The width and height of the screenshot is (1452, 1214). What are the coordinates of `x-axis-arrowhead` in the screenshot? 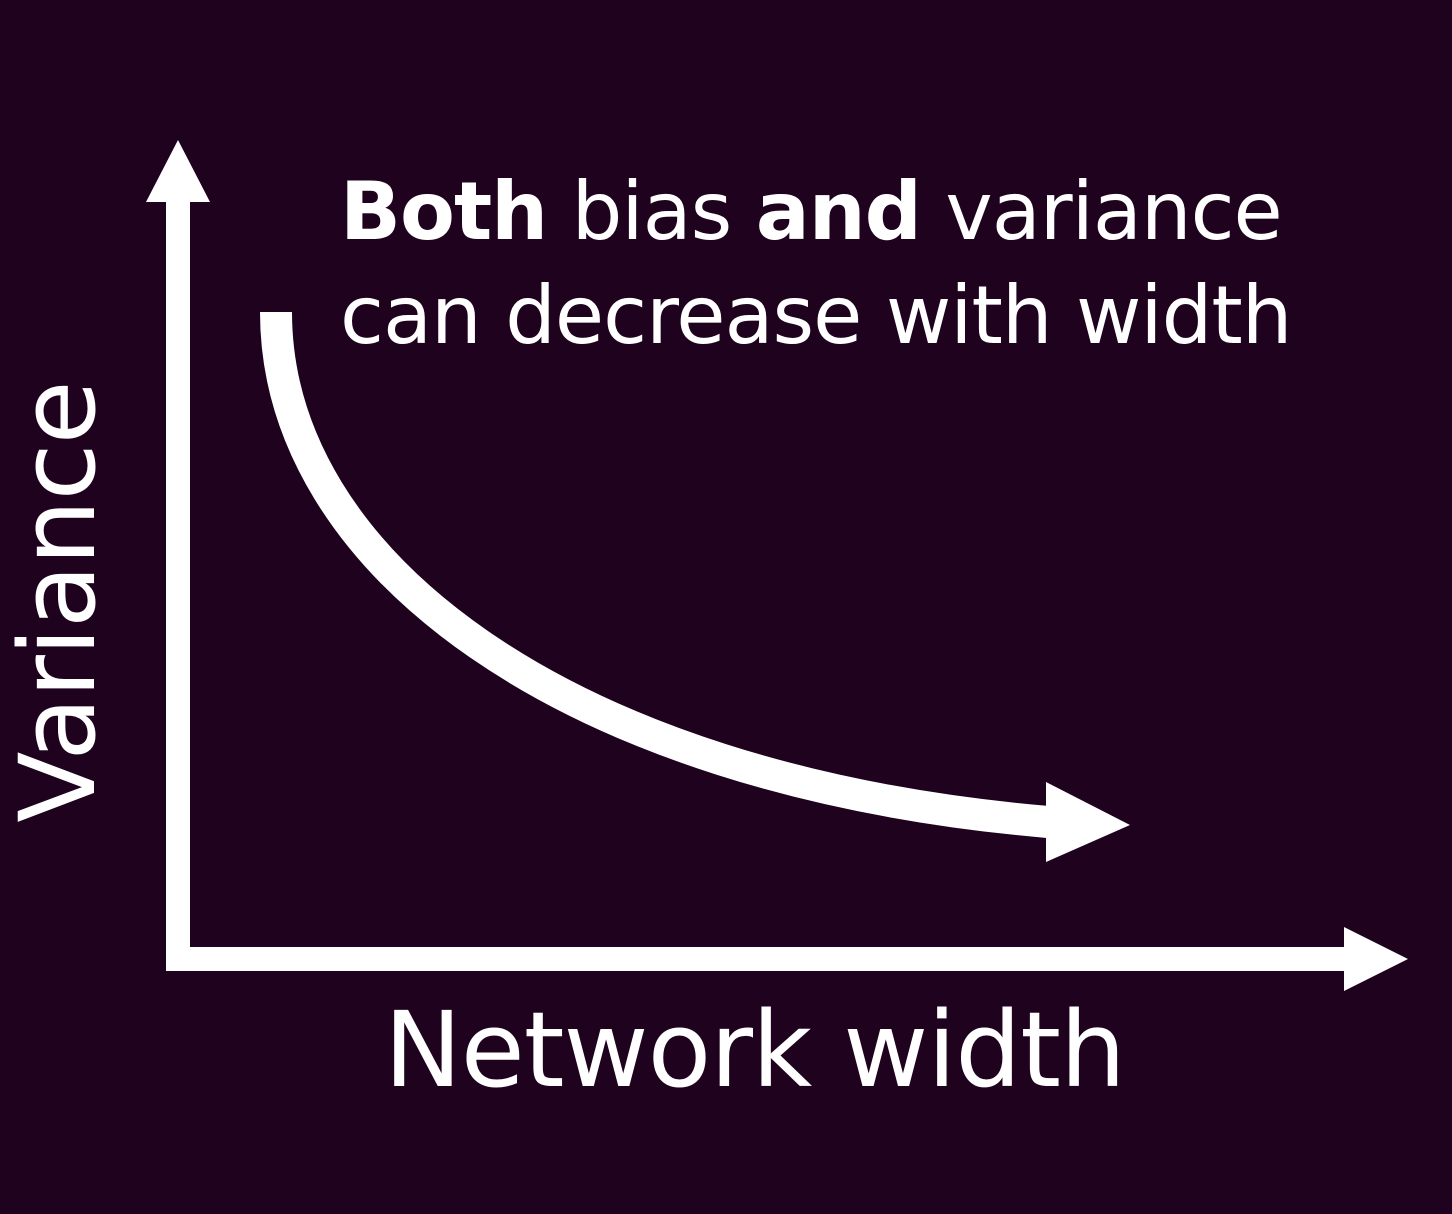 It's located at (1376, 959).